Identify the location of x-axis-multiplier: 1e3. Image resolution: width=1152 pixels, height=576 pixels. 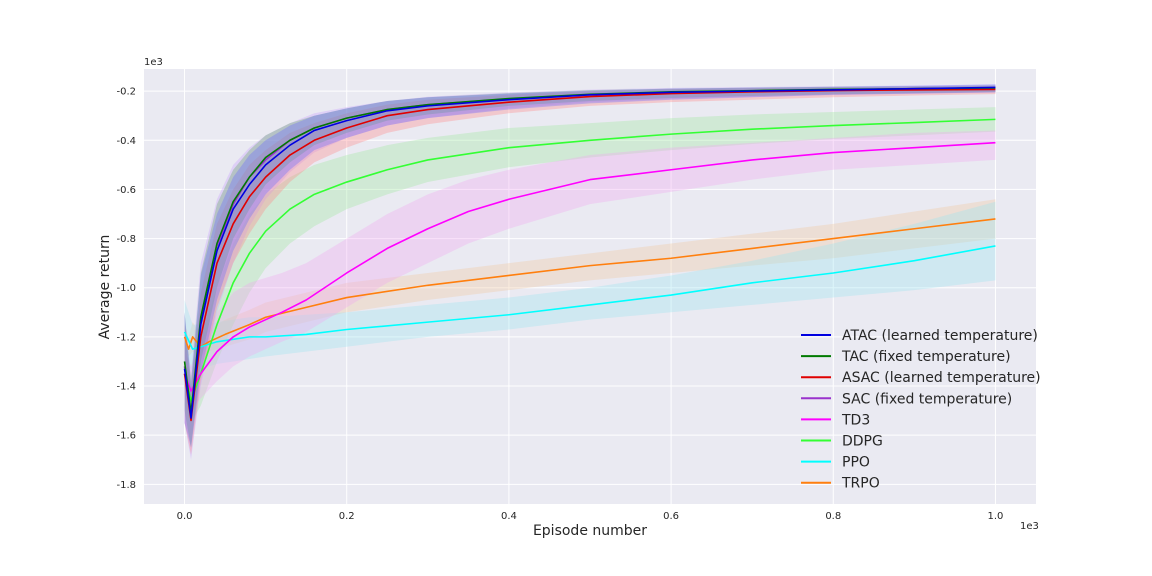
(1029, 526).